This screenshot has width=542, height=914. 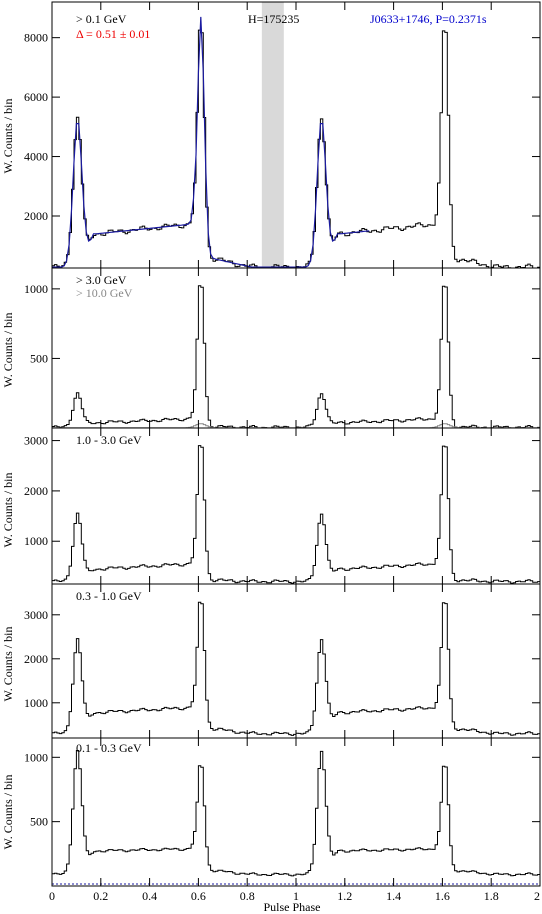 I want to click on x-tick-label: 0.8, so click(x=247, y=896).